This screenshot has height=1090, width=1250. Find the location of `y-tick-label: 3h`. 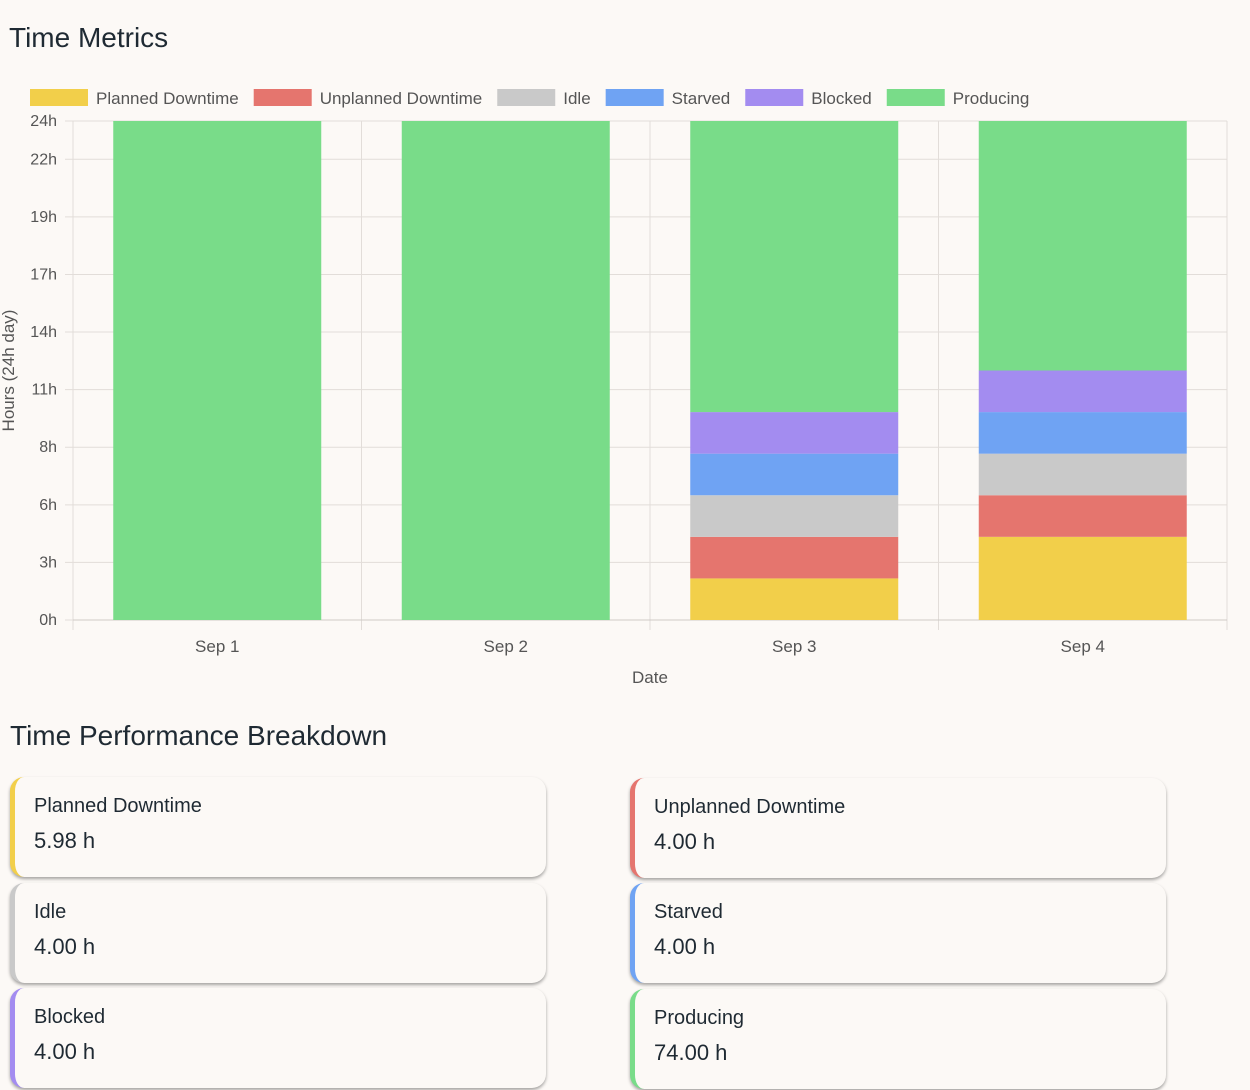

y-tick-label: 3h is located at coordinates (48, 562).